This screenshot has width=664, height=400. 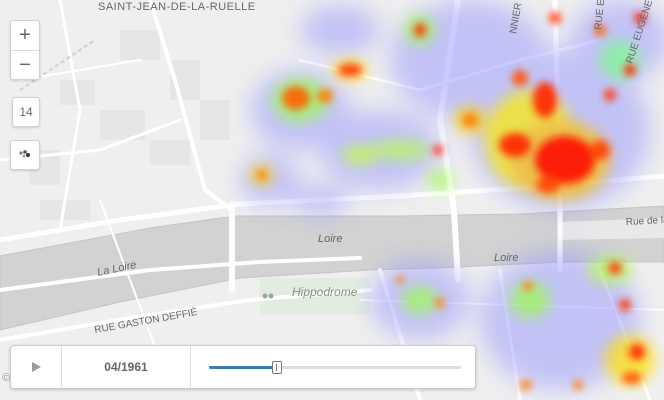 I want to click on label-street-e: RUE E, so click(x=600, y=15).